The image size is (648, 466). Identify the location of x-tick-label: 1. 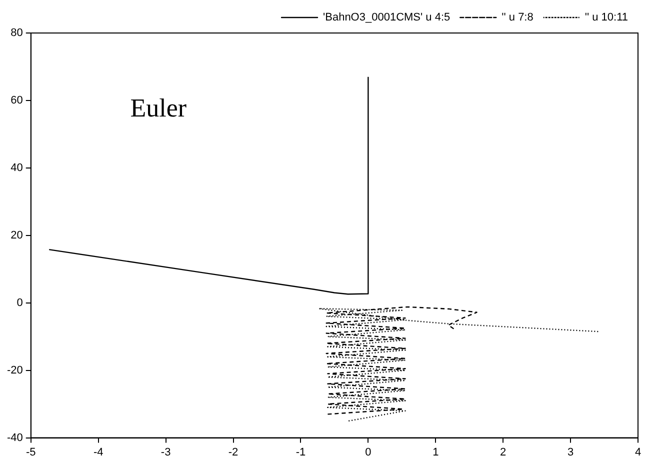
(435, 452).